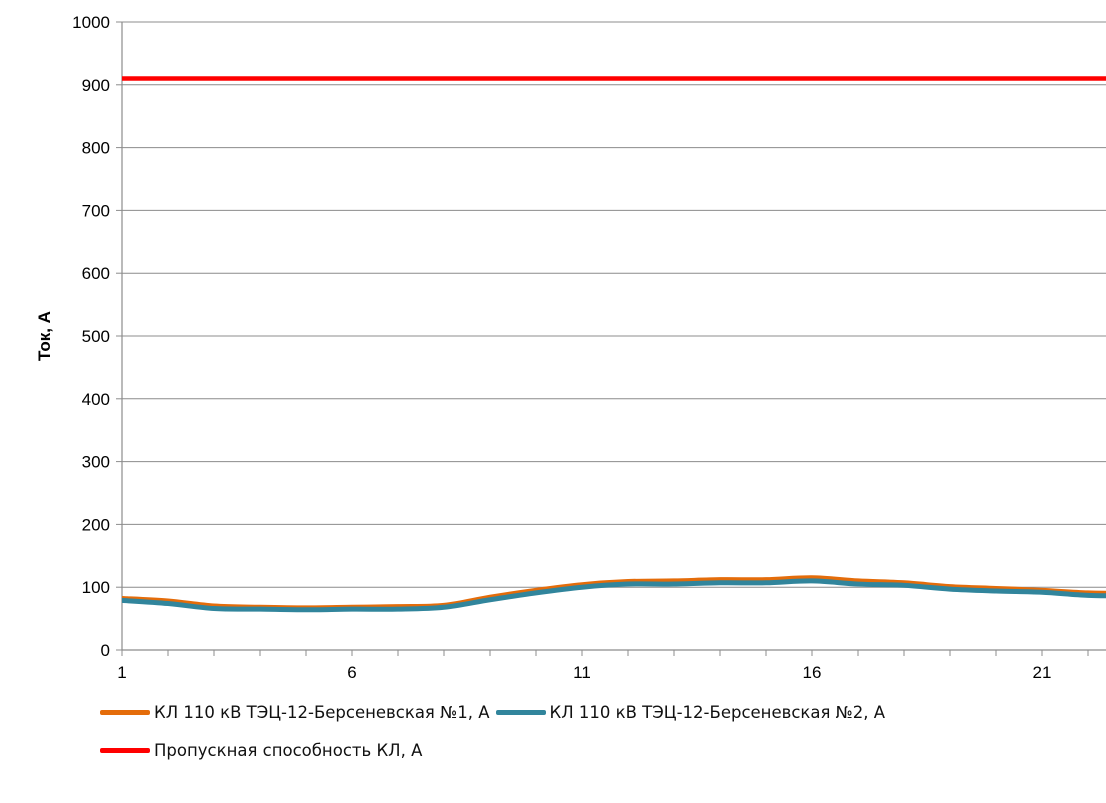 This screenshot has width=1106, height=803. What do you see at coordinates (96, 462) in the screenshot?
I see `y-tick-label: 300` at bounding box center [96, 462].